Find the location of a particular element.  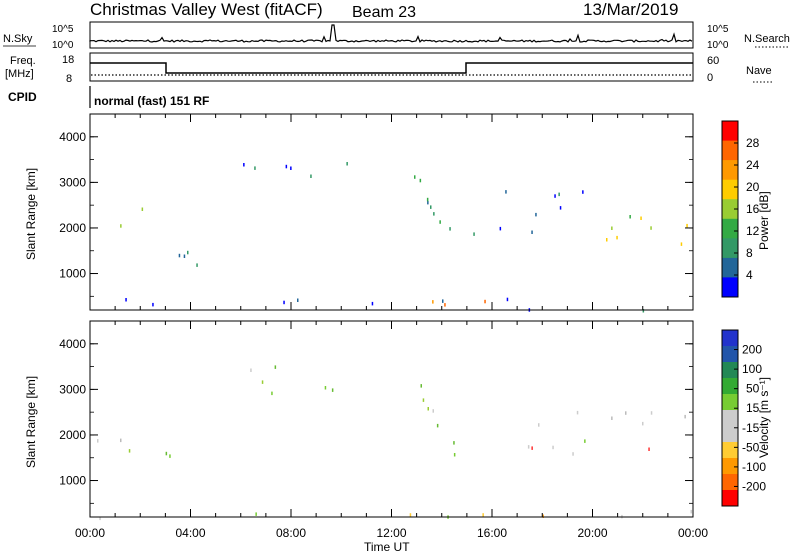

colorbar-tick-label: -100 is located at coordinates (754, 467).